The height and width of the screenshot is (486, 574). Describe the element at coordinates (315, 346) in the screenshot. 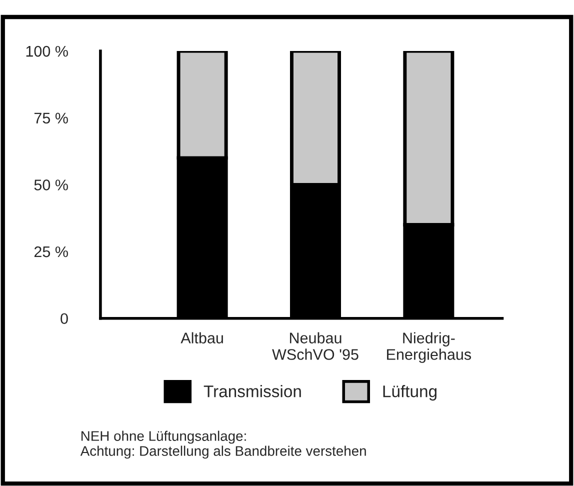

I see `x-tick-label: Neubau WSchVO '95` at that location.